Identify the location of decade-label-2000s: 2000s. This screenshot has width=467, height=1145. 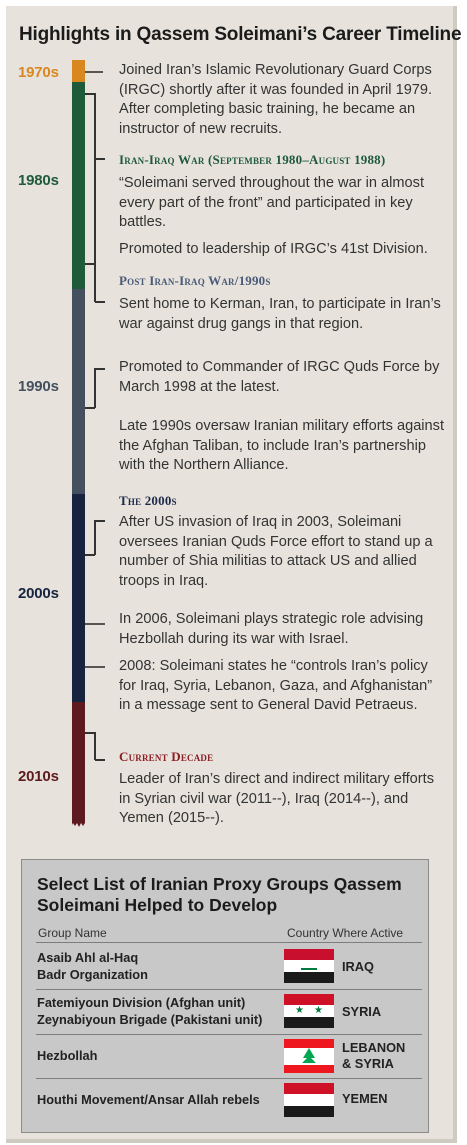
(38, 593).